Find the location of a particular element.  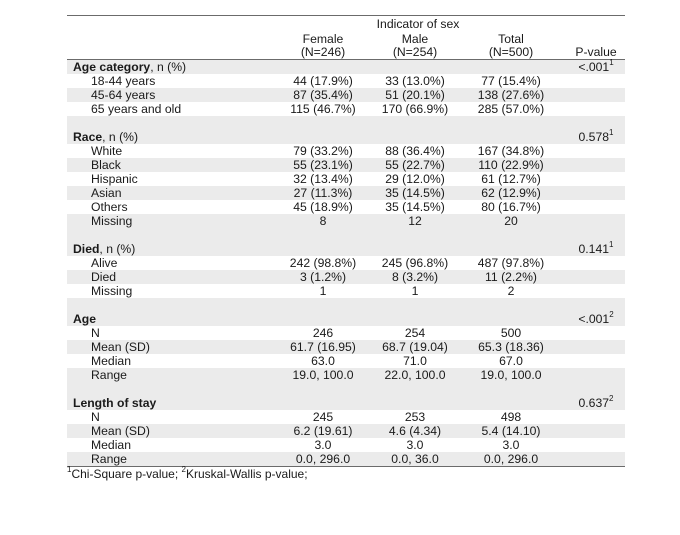

p-value-text: 0.141 is located at coordinates (594, 249).